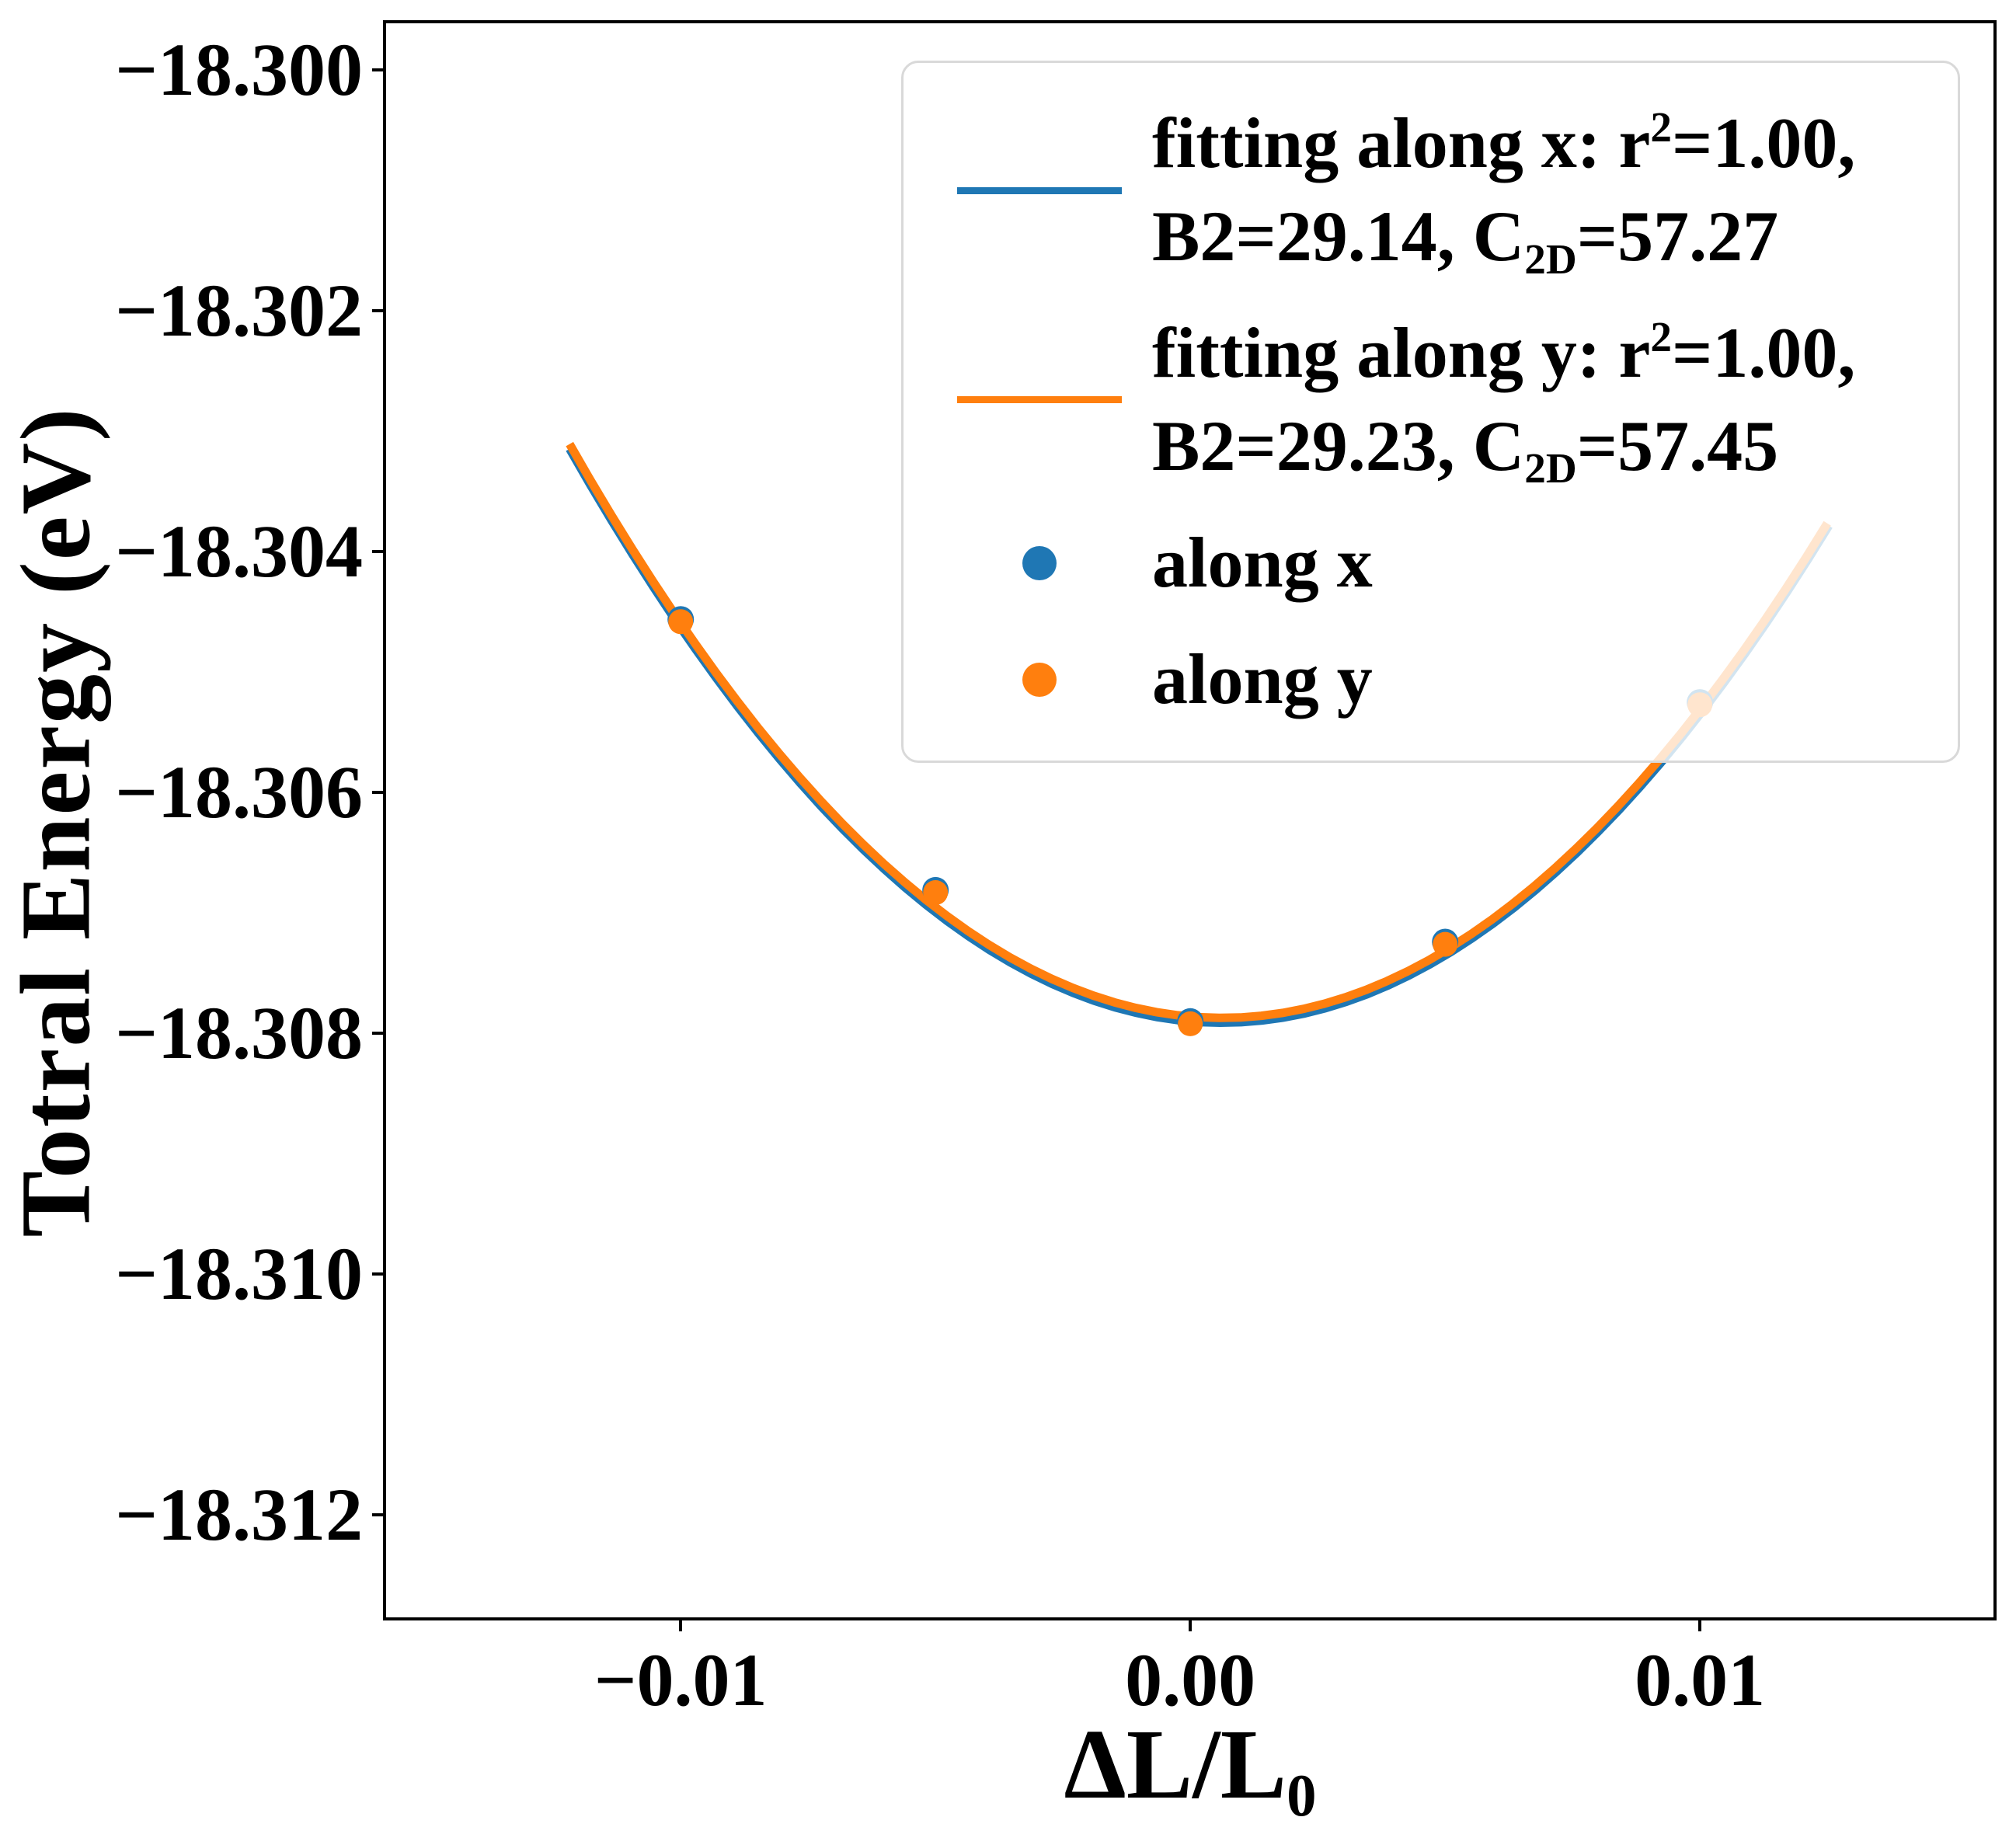 This screenshot has height=1824, width=2016. I want to click on y-tick-label: −18.302, so click(239, 311).